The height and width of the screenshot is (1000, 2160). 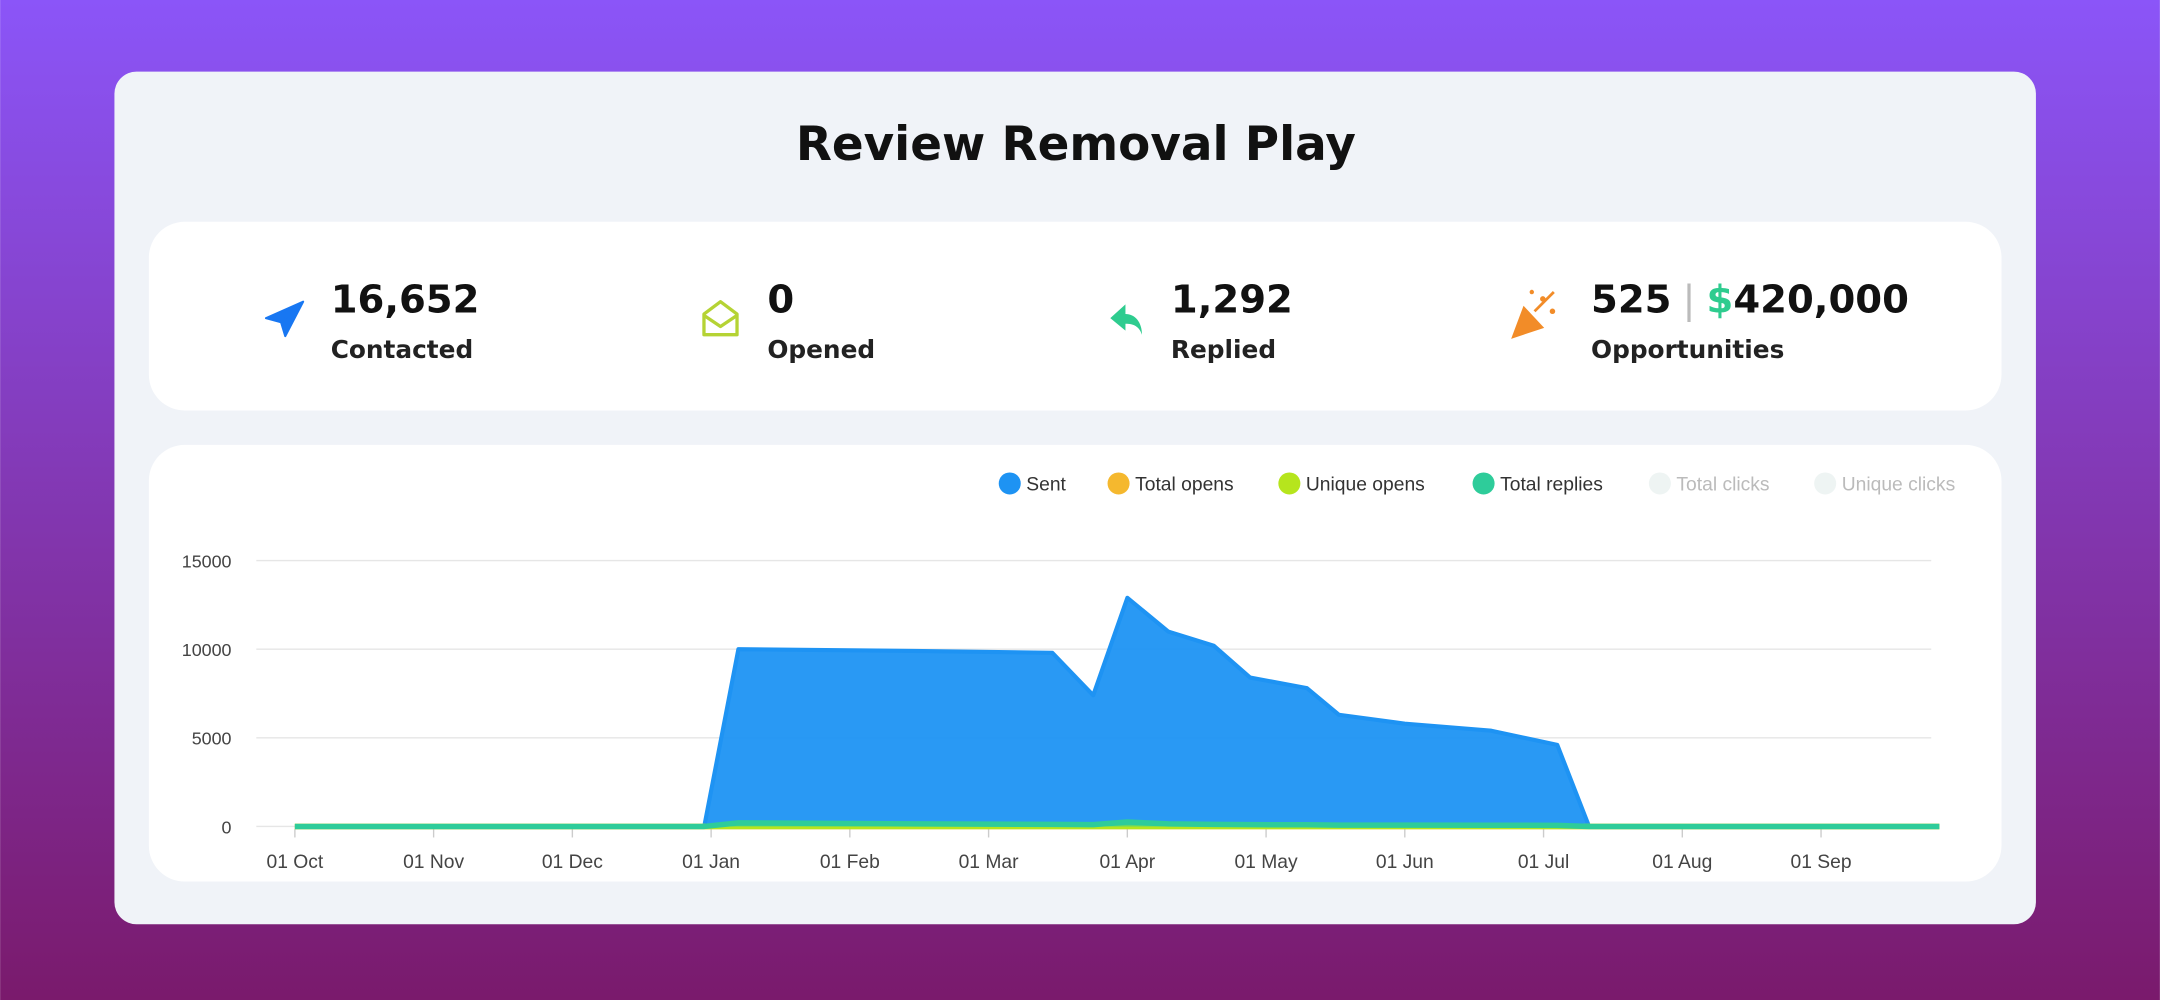 I want to click on y-tick-label: 5000, so click(x=212, y=739).